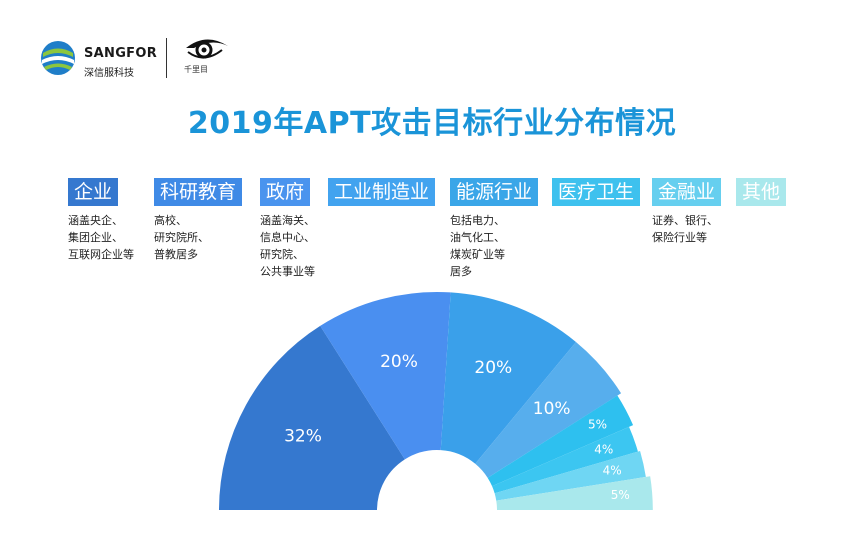  I want to click on category-enterprise: 企业 涵盖央企、 集团企业、 互联网企业等, so click(101, 220).